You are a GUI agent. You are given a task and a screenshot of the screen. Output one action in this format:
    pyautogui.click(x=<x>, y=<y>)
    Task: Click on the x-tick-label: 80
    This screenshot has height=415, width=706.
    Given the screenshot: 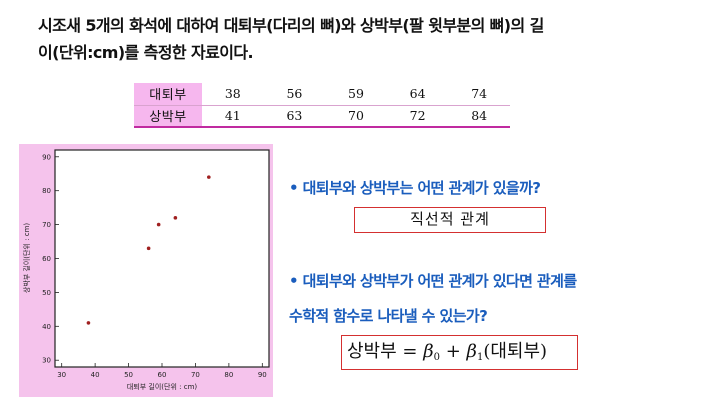 What is the action you would take?
    pyautogui.click(x=228, y=375)
    